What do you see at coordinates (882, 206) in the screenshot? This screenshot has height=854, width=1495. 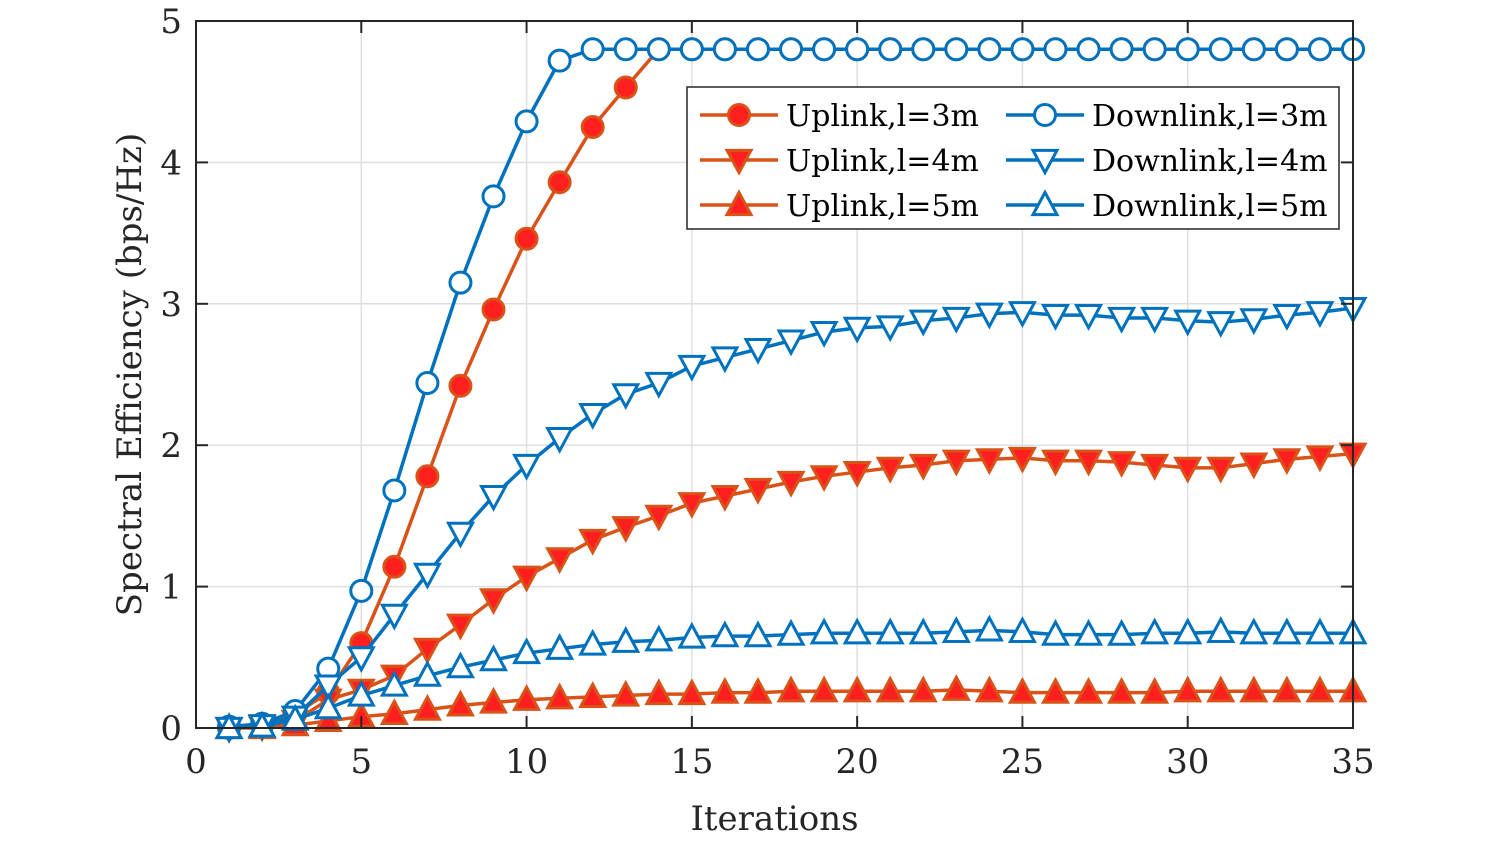 I see `legend-label: Uplink,l=5m` at bounding box center [882, 206].